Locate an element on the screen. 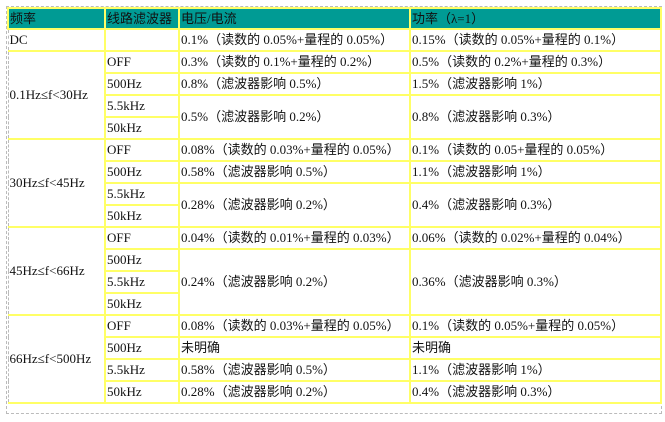  power-cell: 未明确 is located at coordinates (535, 348).